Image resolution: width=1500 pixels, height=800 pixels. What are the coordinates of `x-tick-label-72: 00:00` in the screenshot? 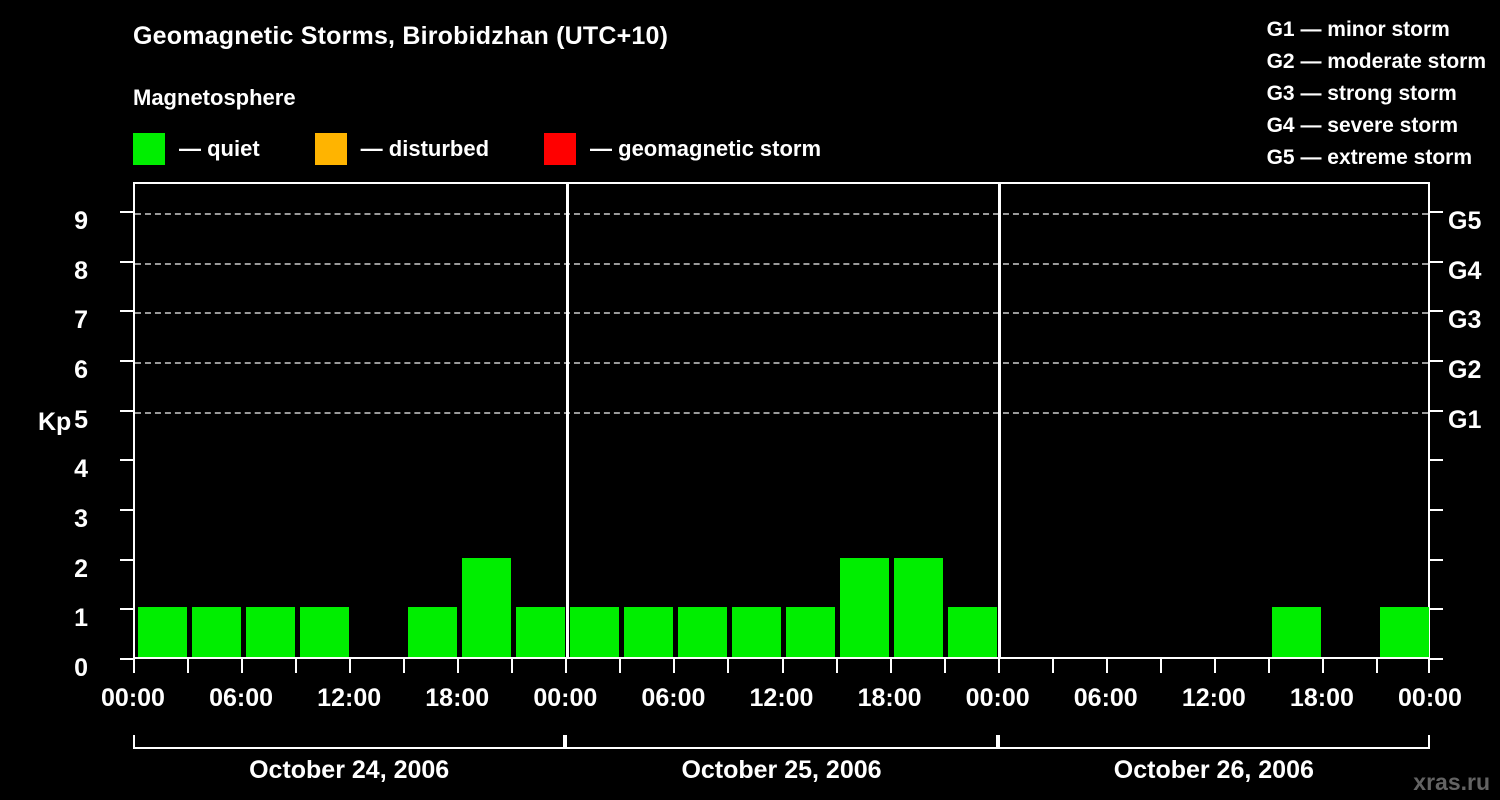 It's located at (1430, 698).